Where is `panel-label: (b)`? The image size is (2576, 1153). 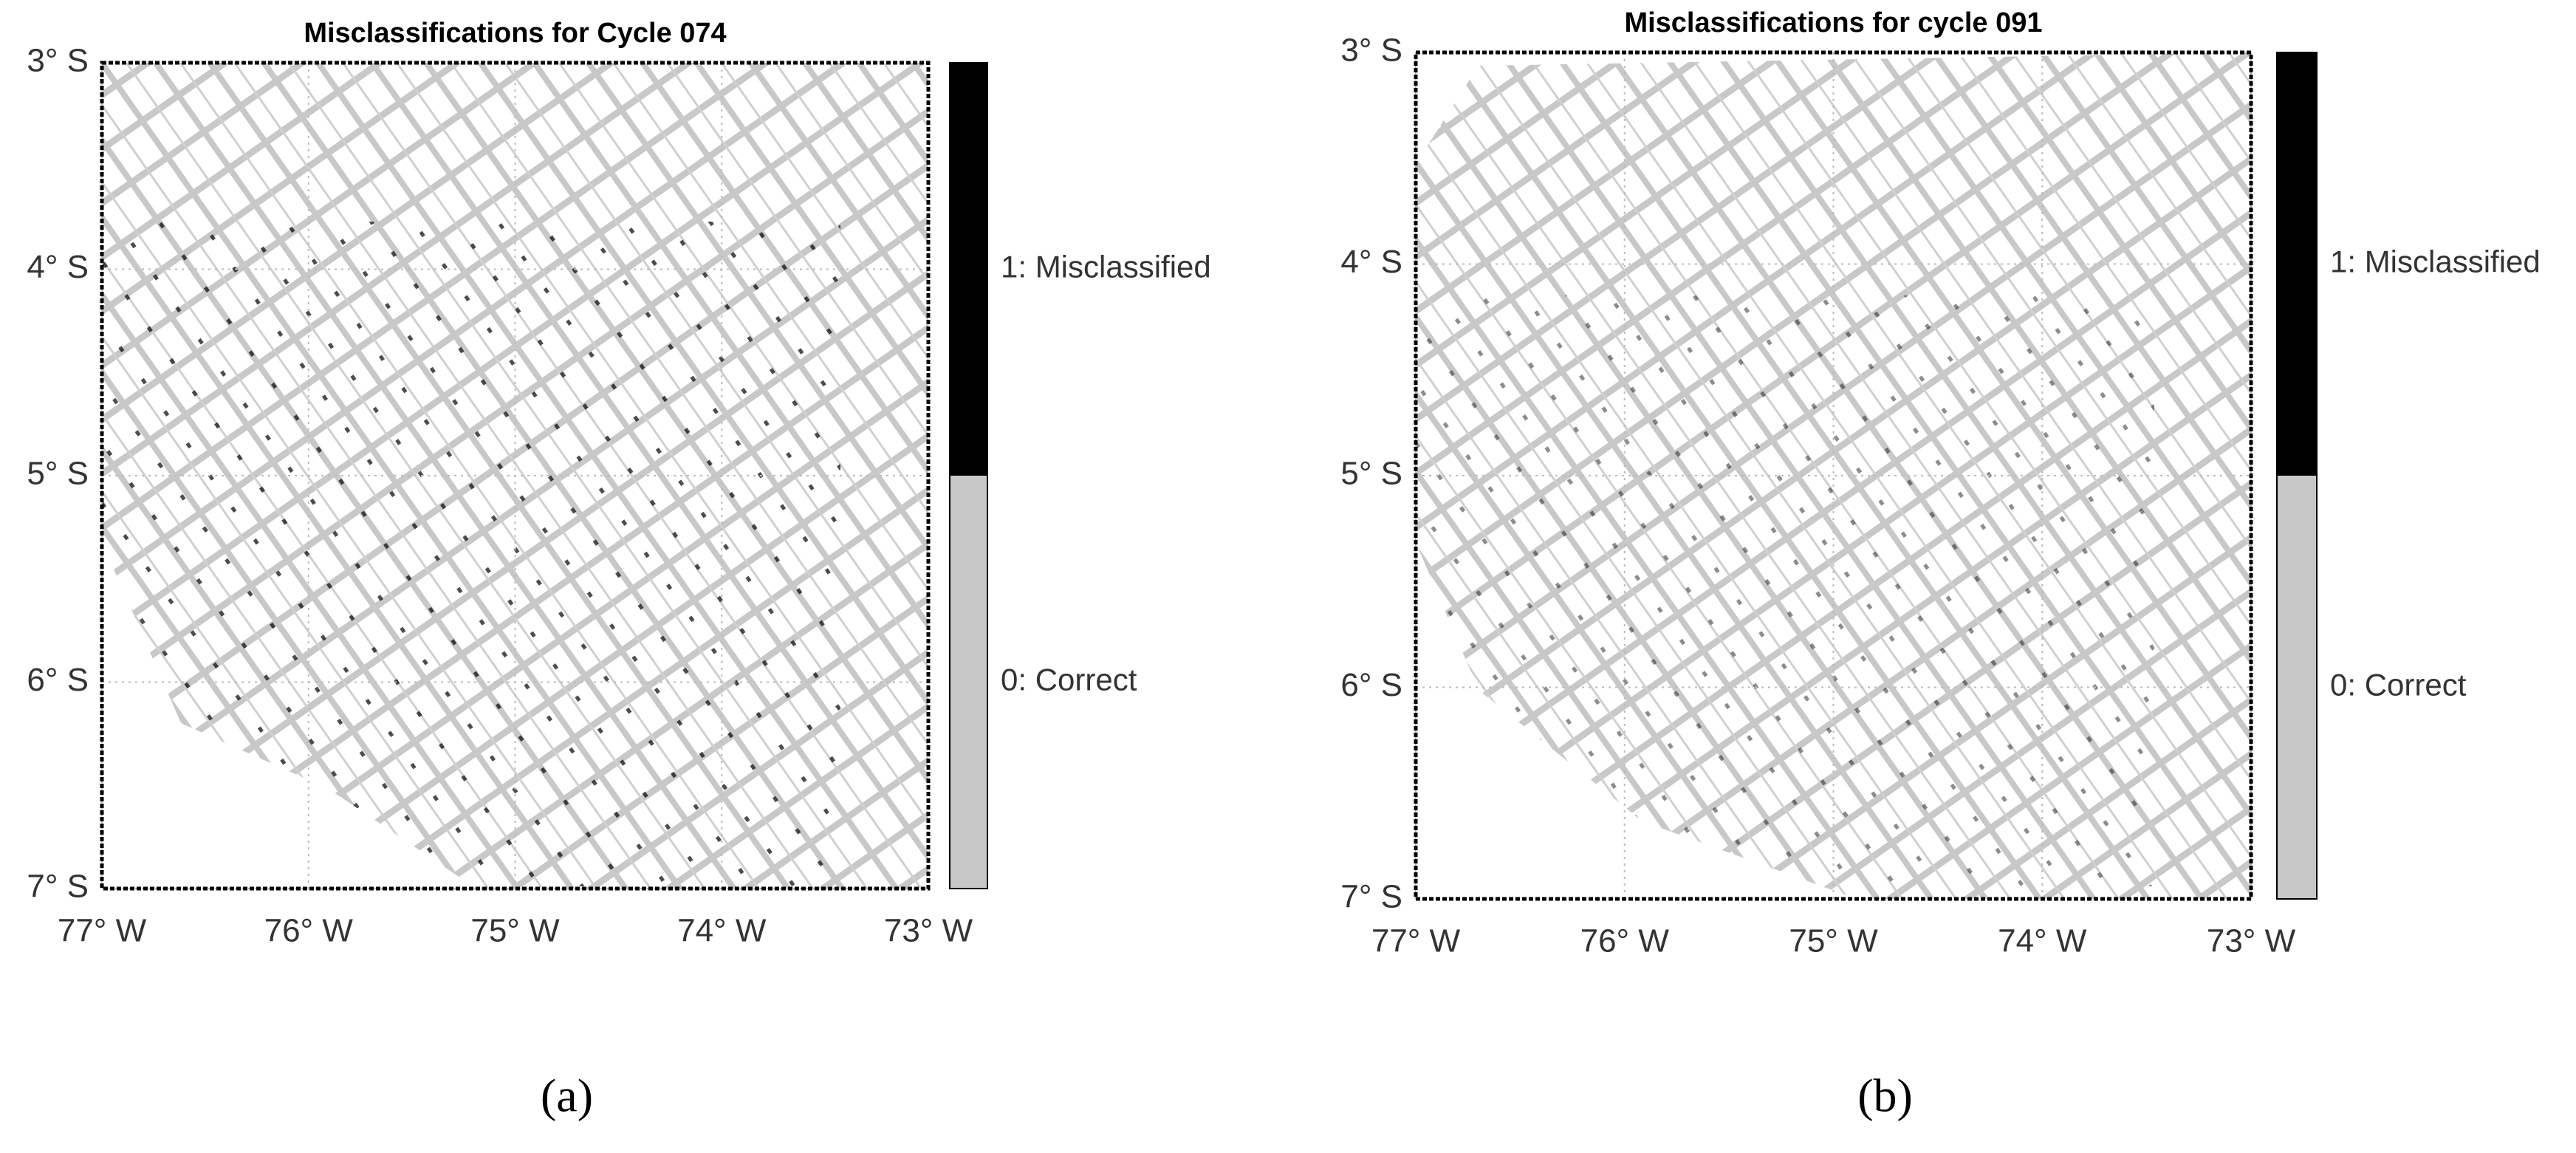 panel-label: (b) is located at coordinates (1885, 1096).